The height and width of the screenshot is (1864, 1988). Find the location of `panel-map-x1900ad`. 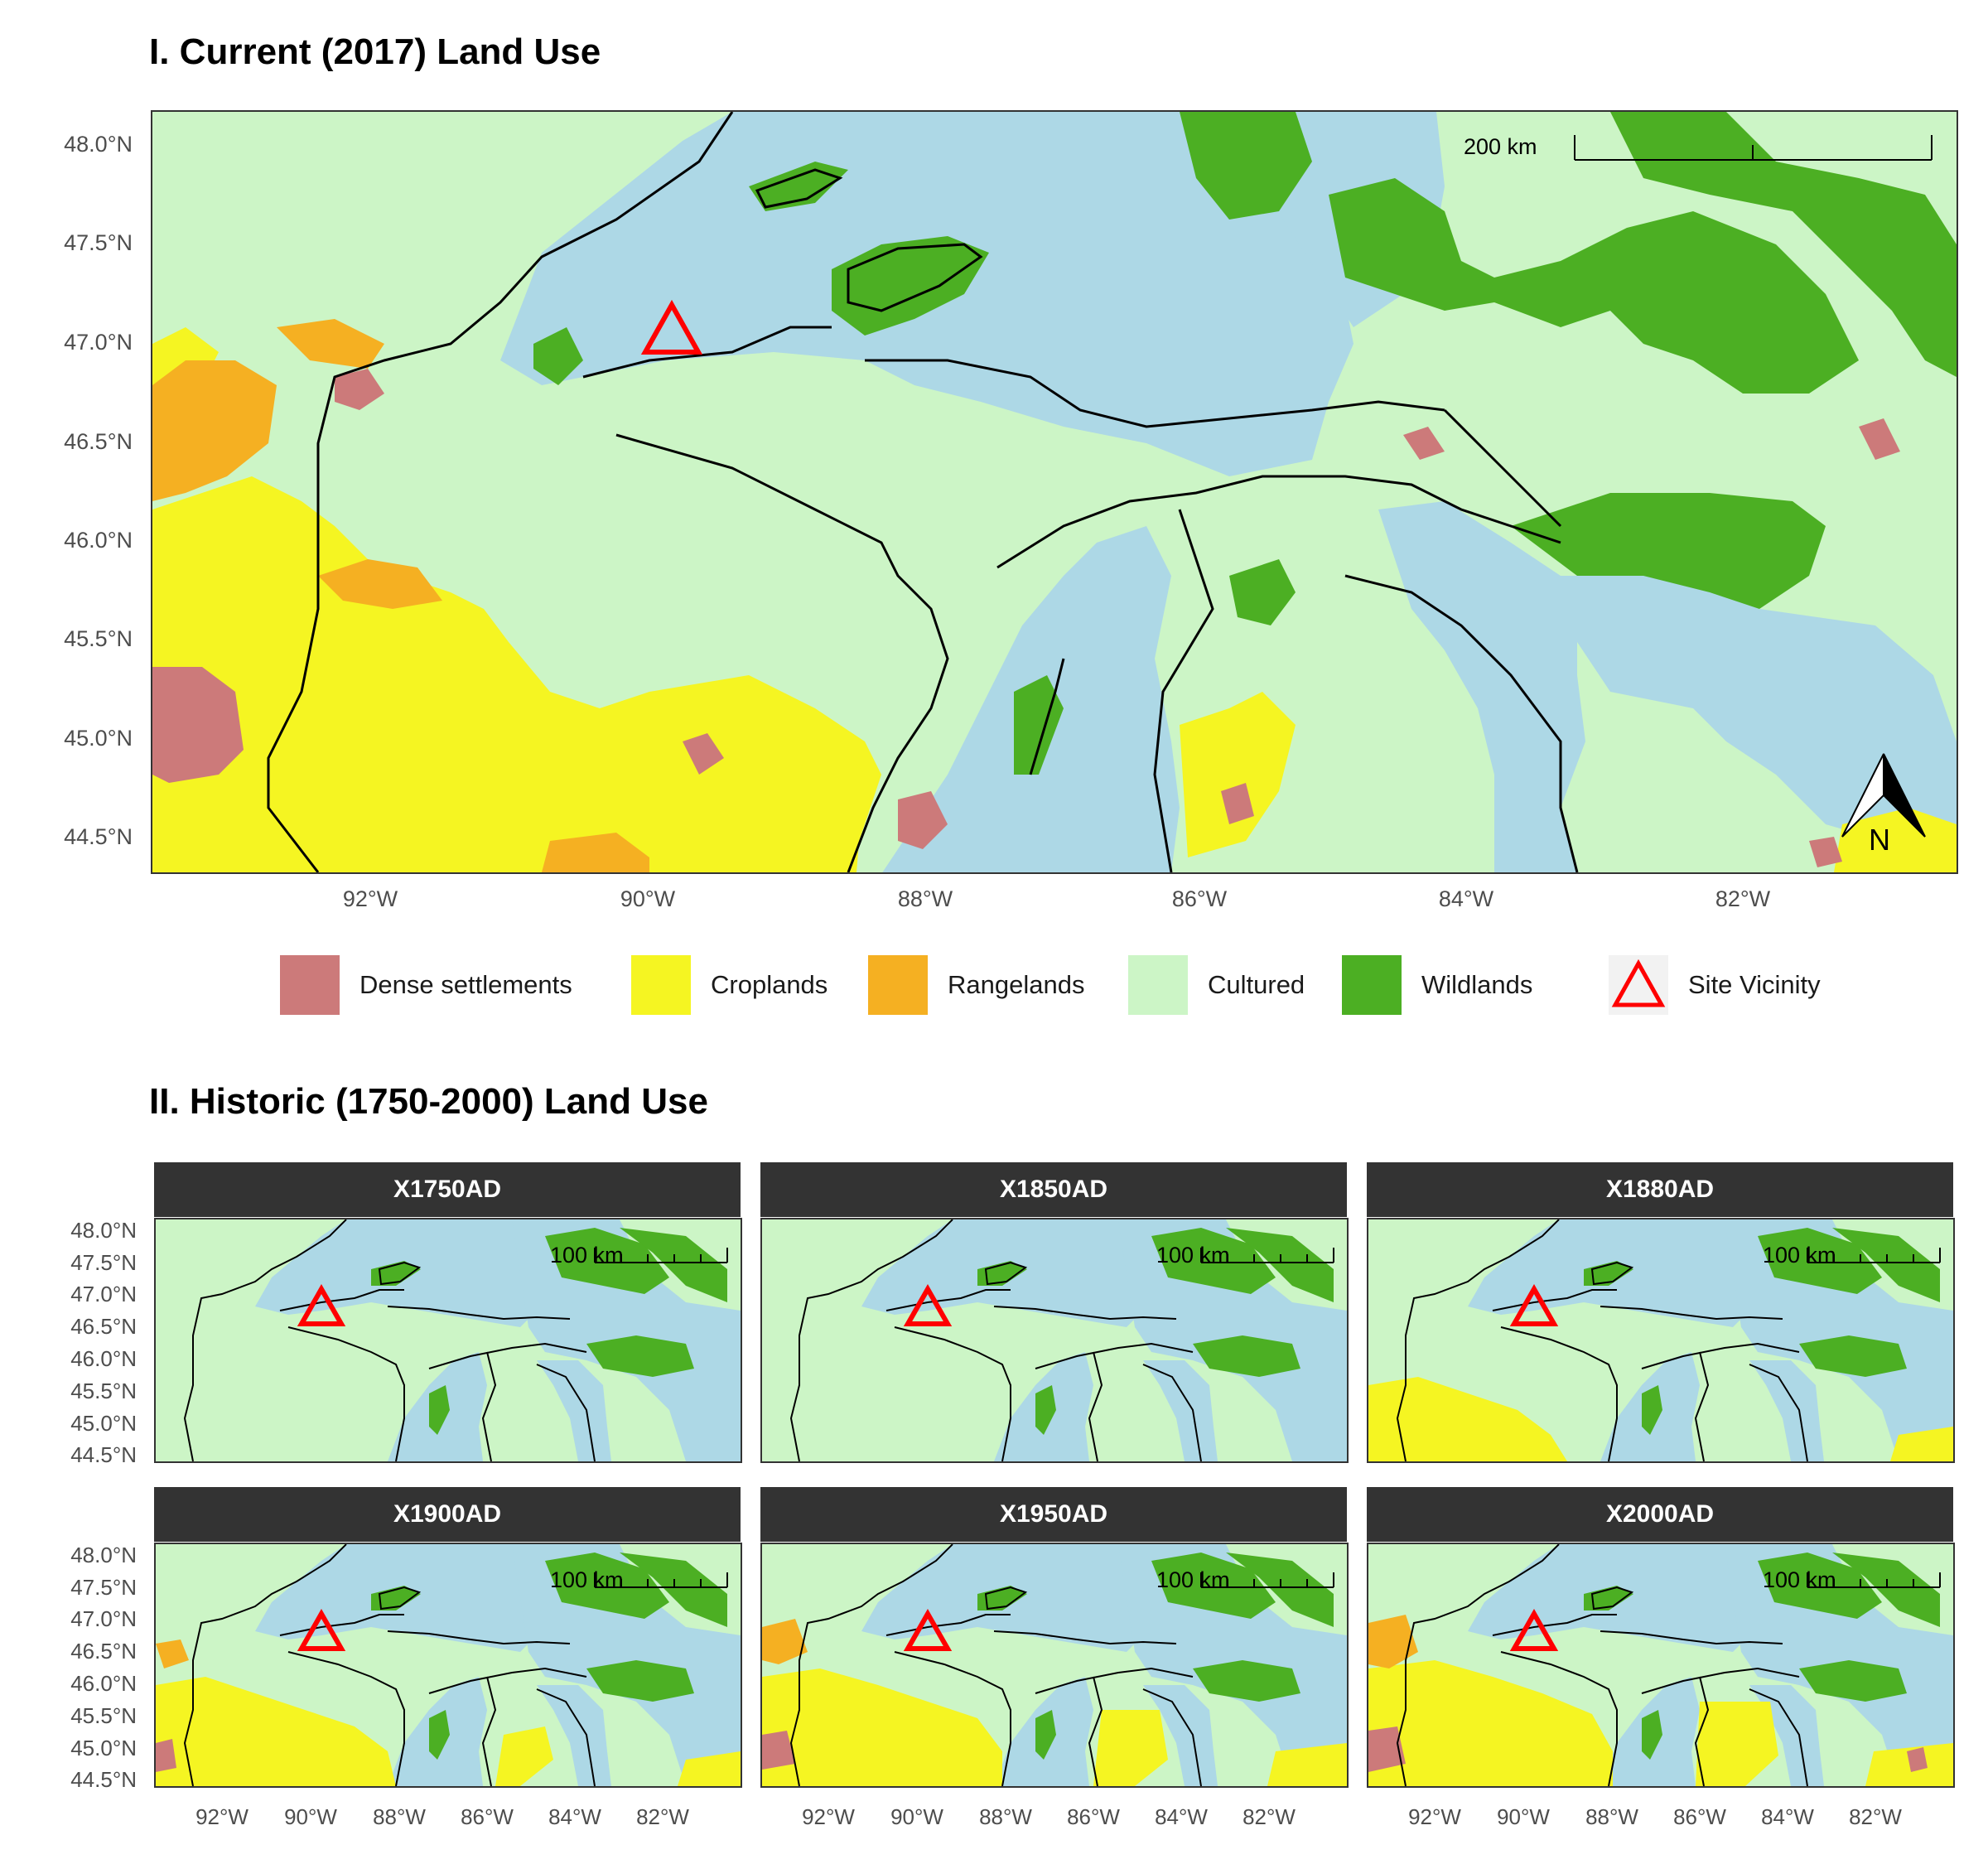

panel-map-x1900ad is located at coordinates (448, 1665).